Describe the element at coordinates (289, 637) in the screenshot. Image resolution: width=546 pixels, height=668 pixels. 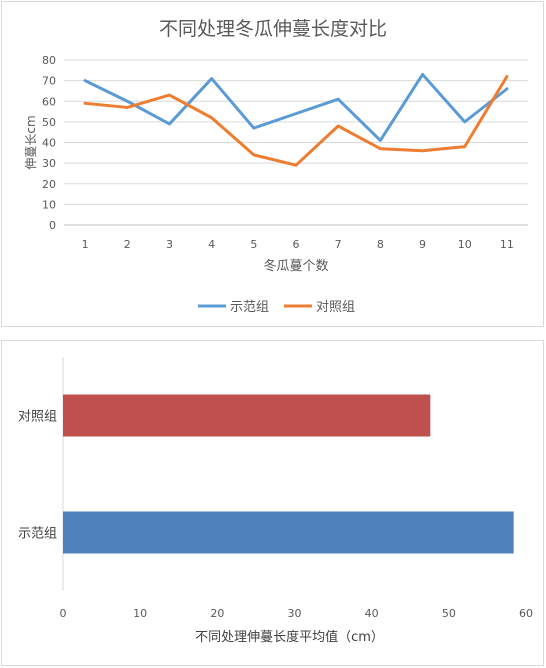
I see `x-axis-label: 不同处理伸蔓长度平均值（cm）` at that location.